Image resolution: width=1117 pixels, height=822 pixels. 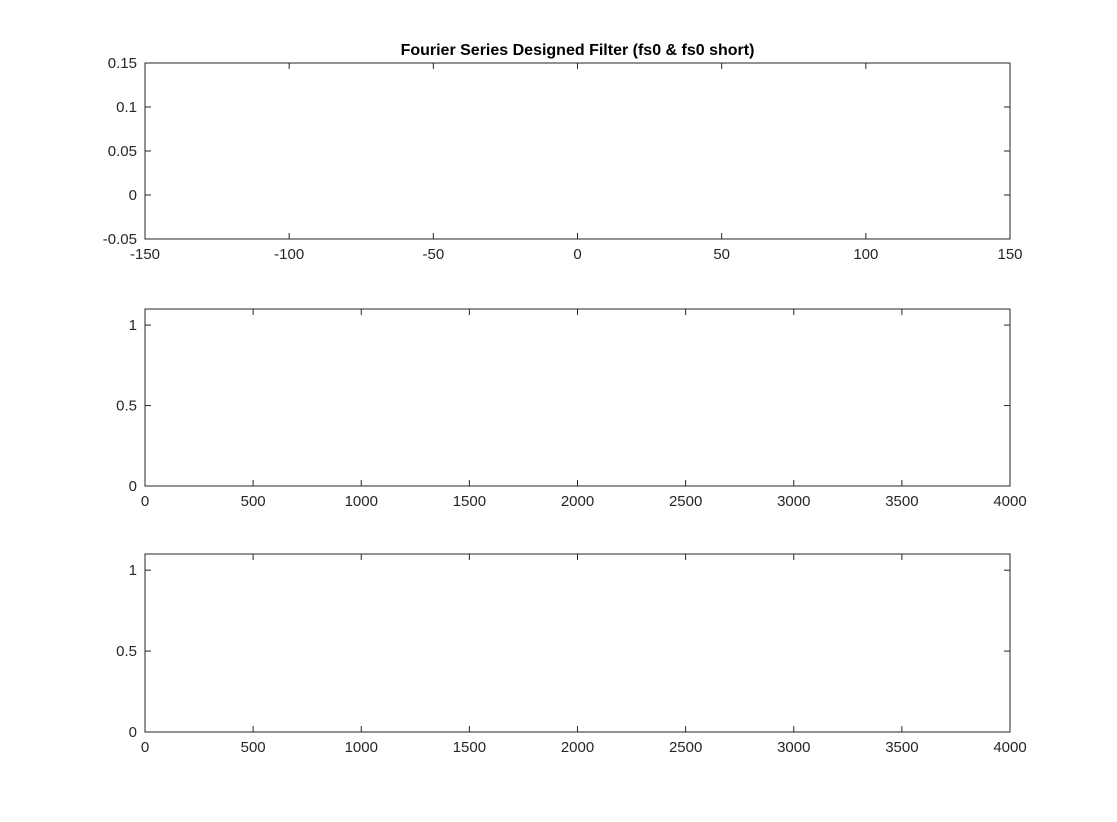 I want to click on x-tick-label: -100, so click(x=289, y=254).